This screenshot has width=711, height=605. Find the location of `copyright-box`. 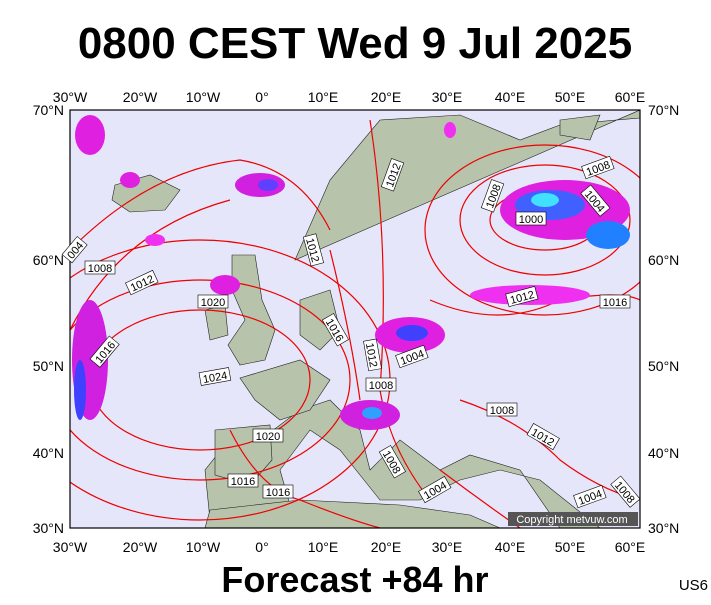

copyright-box is located at coordinates (573, 519).